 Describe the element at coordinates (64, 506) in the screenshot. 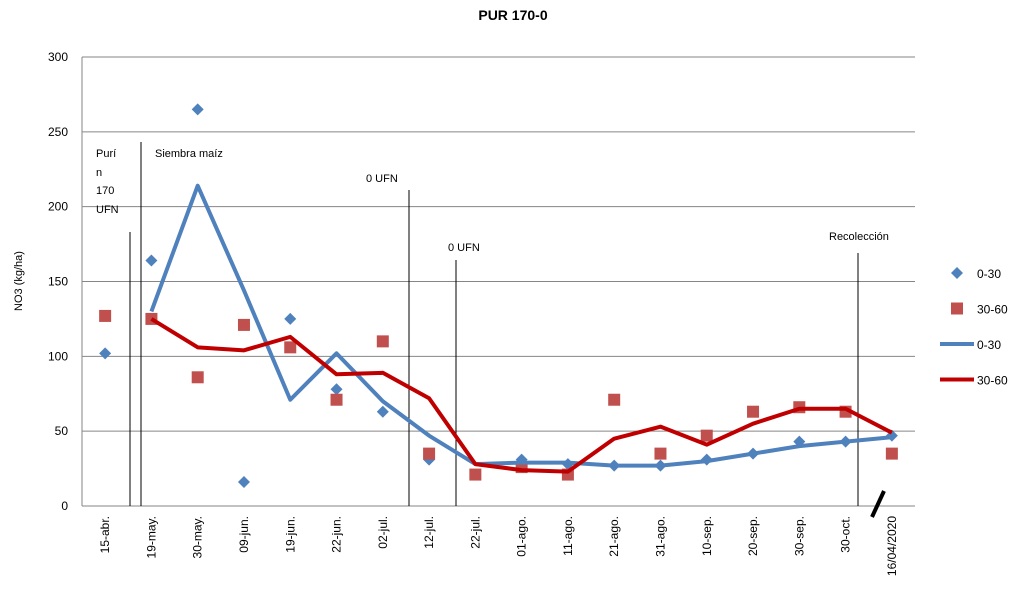

I see `y-tick-label: 0` at that location.